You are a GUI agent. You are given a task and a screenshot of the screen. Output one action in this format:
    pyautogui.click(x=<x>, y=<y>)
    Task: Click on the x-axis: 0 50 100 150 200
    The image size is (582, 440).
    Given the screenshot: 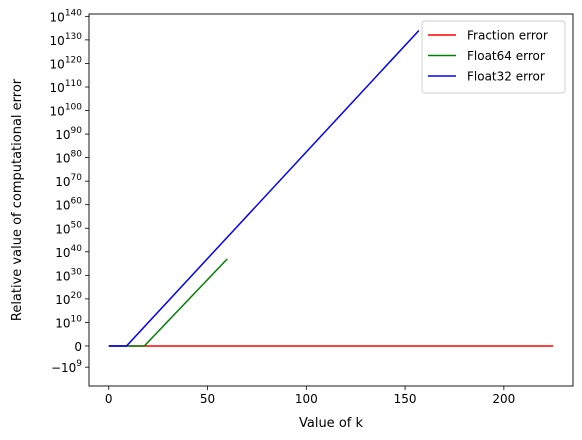 What is the action you would take?
    pyautogui.click(x=310, y=396)
    